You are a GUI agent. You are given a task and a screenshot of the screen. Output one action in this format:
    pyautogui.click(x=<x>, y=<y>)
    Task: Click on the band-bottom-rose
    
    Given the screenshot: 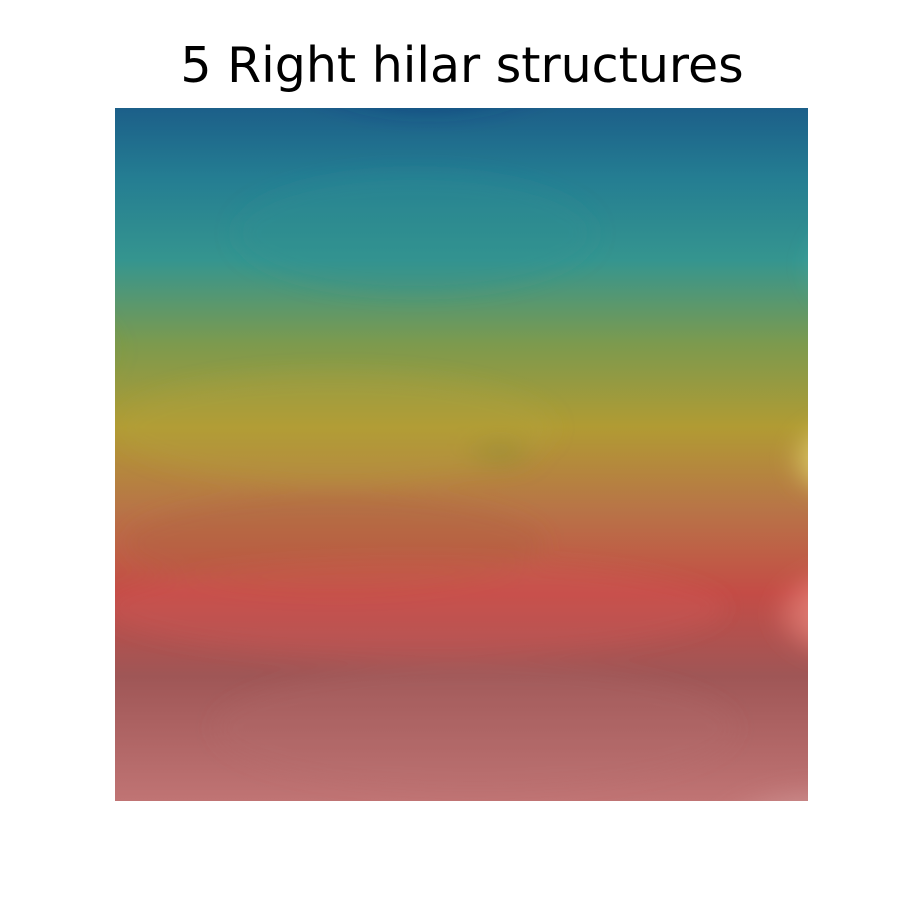 What is the action you would take?
    pyautogui.click(x=475, y=728)
    